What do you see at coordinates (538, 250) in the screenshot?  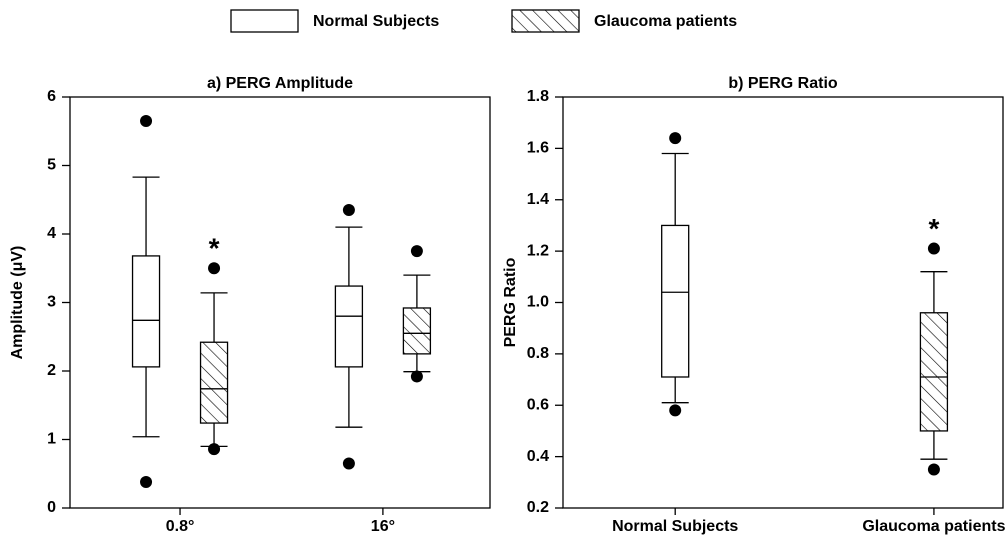 I see `y-tick-label: 1.2` at bounding box center [538, 250].